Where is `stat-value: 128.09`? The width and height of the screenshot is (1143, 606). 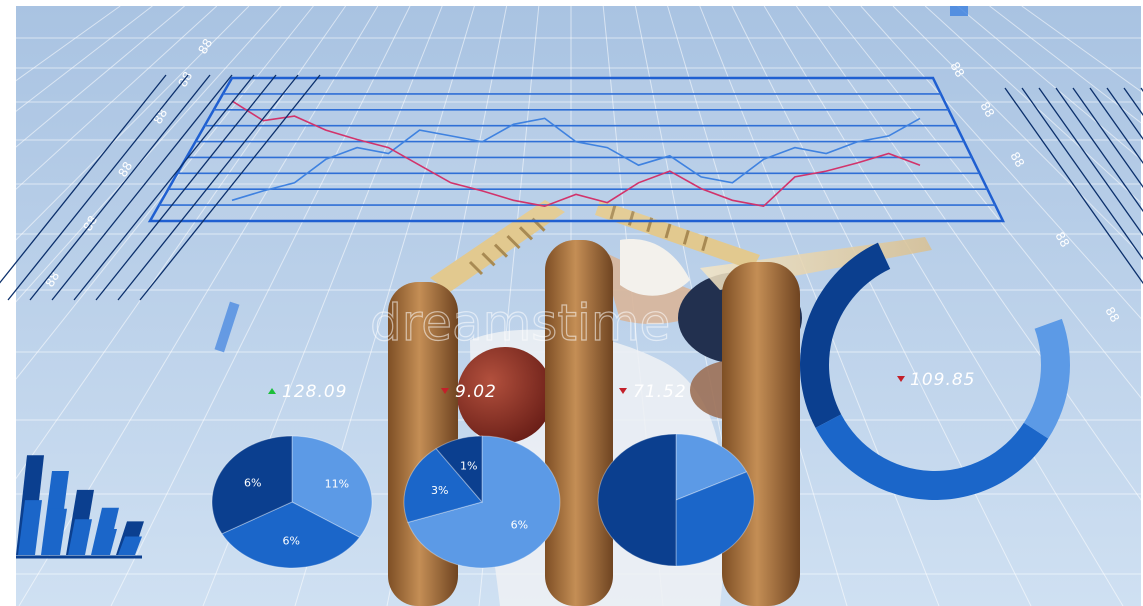 stat-value: 128.09 is located at coordinates (314, 392).